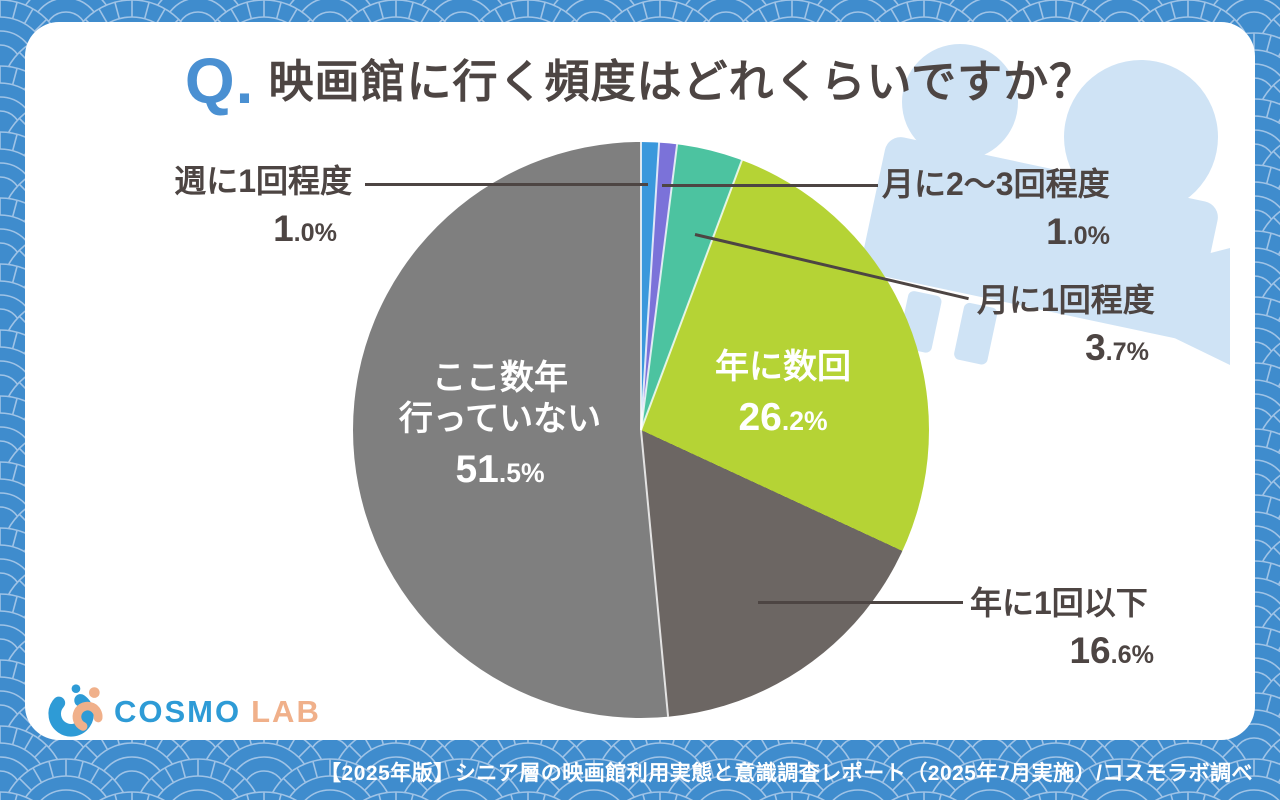  What do you see at coordinates (286, 711) in the screenshot?
I see `logo-text-lab: LAB` at bounding box center [286, 711].